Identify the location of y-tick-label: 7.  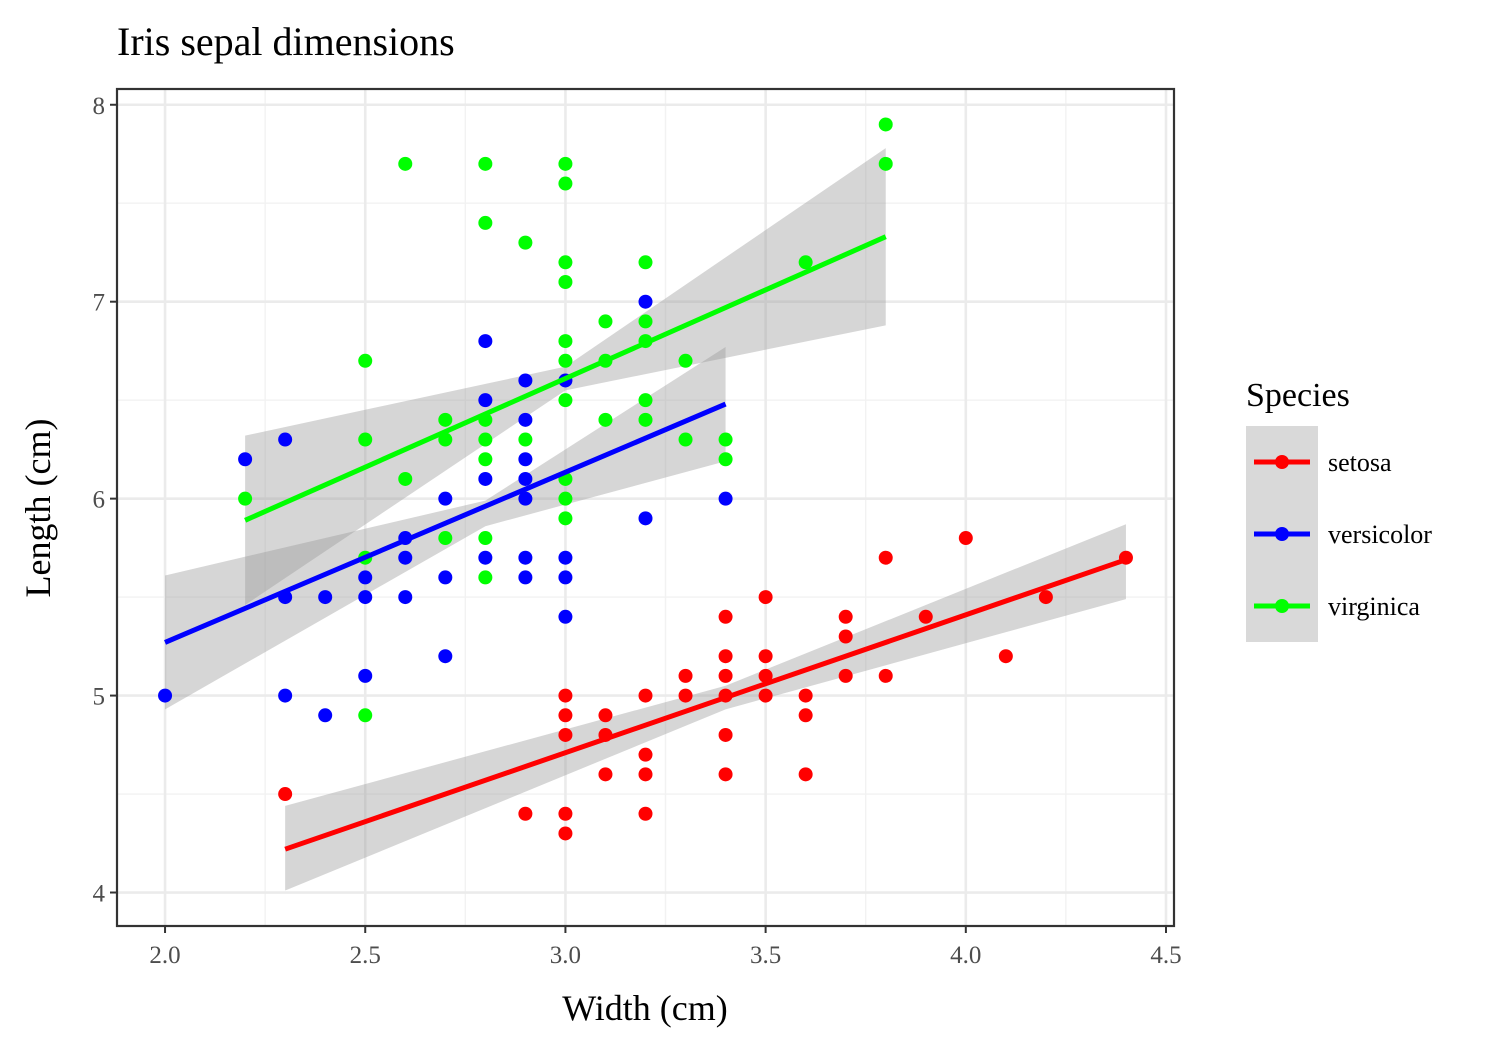
(99, 303).